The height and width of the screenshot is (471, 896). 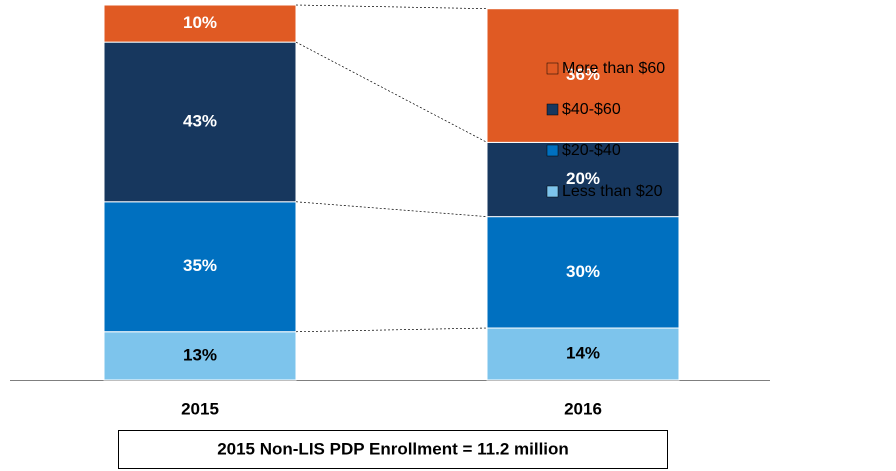 What do you see at coordinates (583, 408) in the screenshot?
I see `x-tick-label: 2016` at bounding box center [583, 408].